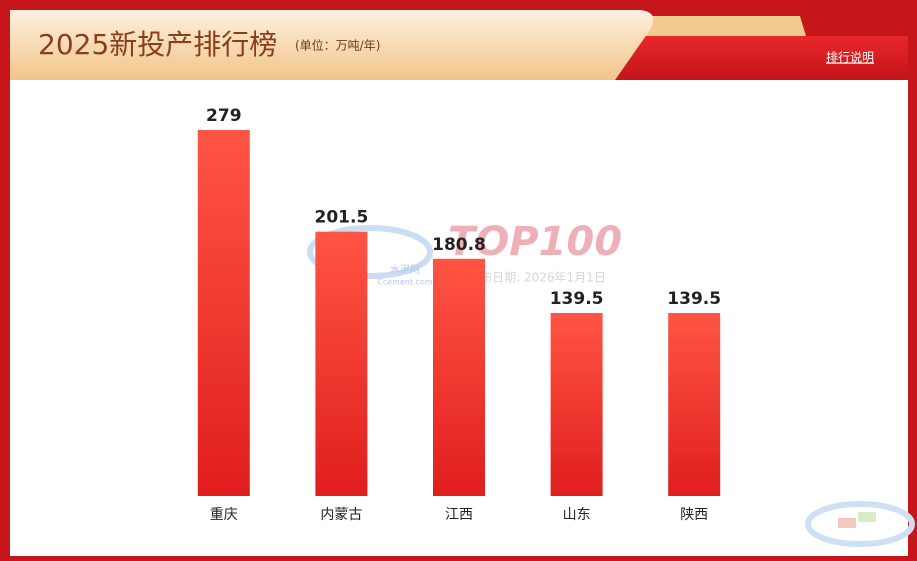  Describe the element at coordinates (224, 116) in the screenshot. I see `value-label: 279` at that location.